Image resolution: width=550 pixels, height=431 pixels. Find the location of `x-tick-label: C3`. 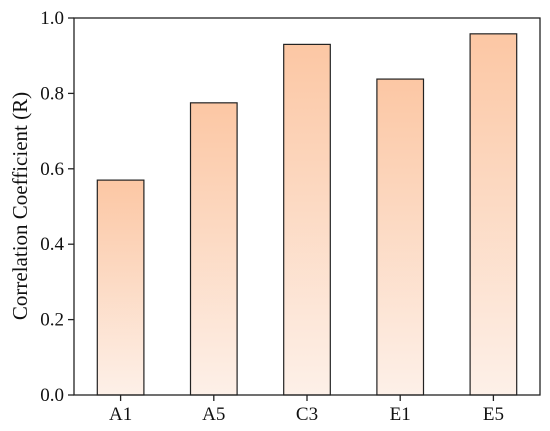

x-tick-label: C3 is located at coordinates (307, 414).